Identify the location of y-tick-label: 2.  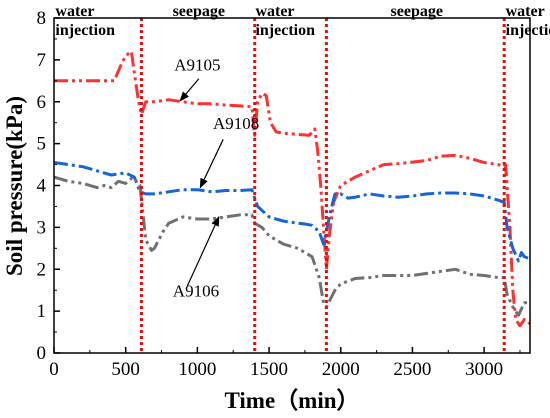
(42, 269).